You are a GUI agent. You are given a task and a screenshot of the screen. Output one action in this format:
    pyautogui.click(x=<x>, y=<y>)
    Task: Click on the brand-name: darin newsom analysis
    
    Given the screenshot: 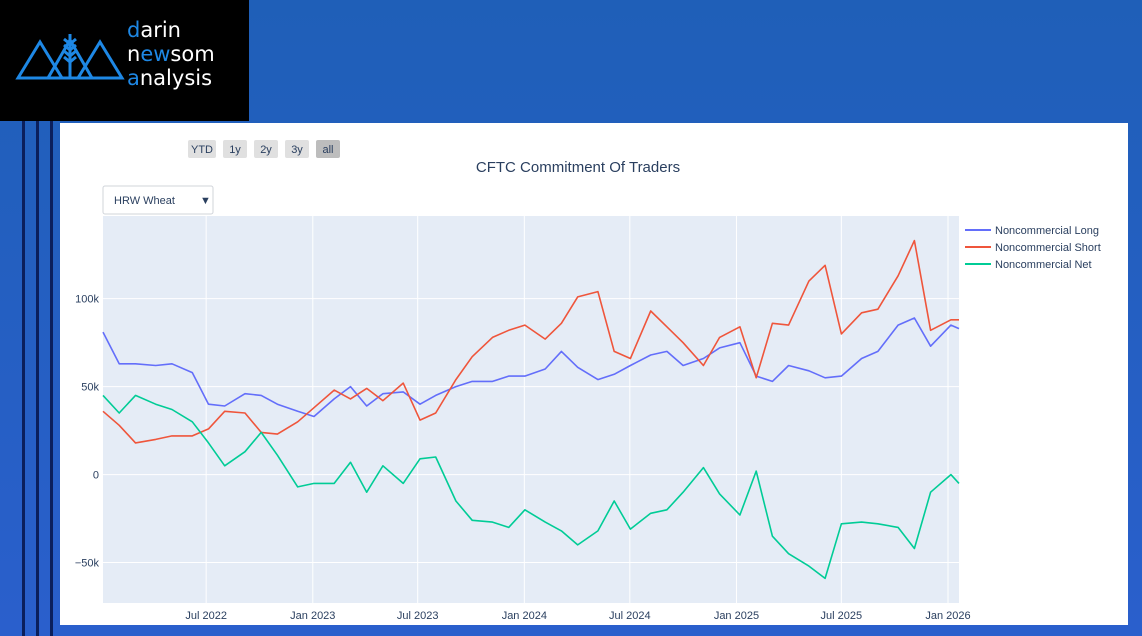 What is the action you would take?
    pyautogui.click(x=171, y=54)
    